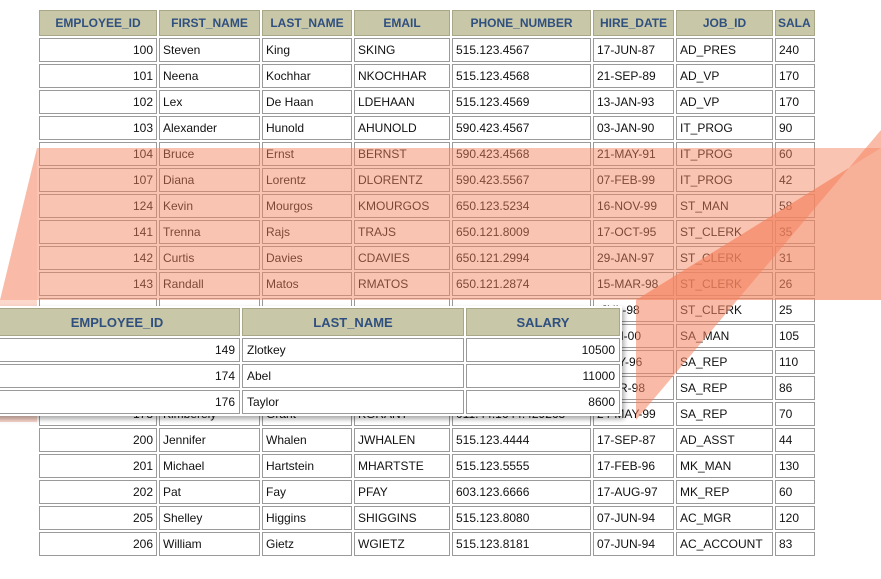 Image resolution: width=881 pixels, height=579 pixels. What do you see at coordinates (521, 76) in the screenshot?
I see `table-cell: 515.123.4568` at bounding box center [521, 76].